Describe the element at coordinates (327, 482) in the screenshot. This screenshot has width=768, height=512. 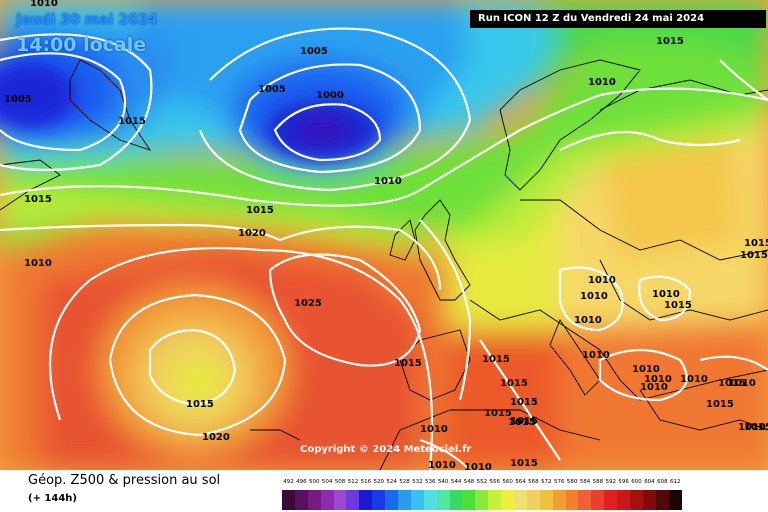
I see `legend-label: 504` at that location.